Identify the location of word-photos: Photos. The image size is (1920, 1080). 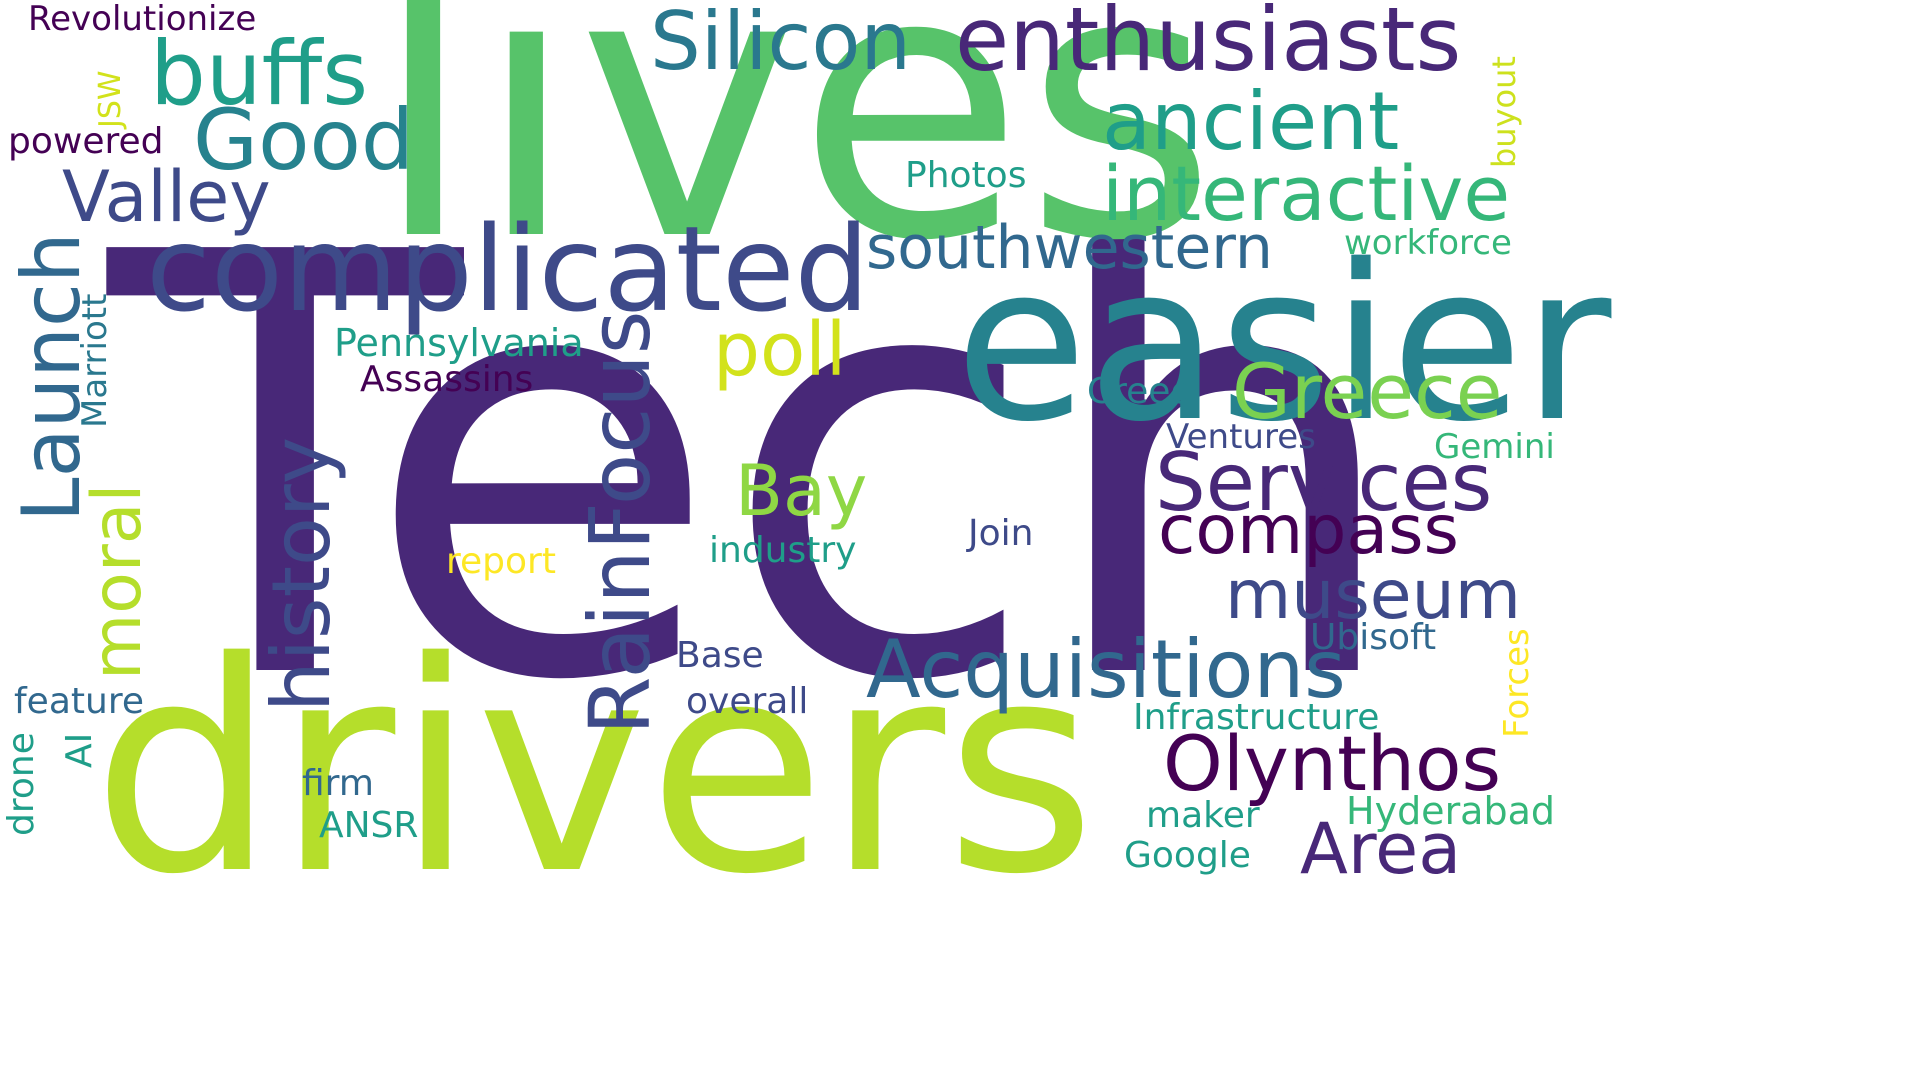
(966, 175).